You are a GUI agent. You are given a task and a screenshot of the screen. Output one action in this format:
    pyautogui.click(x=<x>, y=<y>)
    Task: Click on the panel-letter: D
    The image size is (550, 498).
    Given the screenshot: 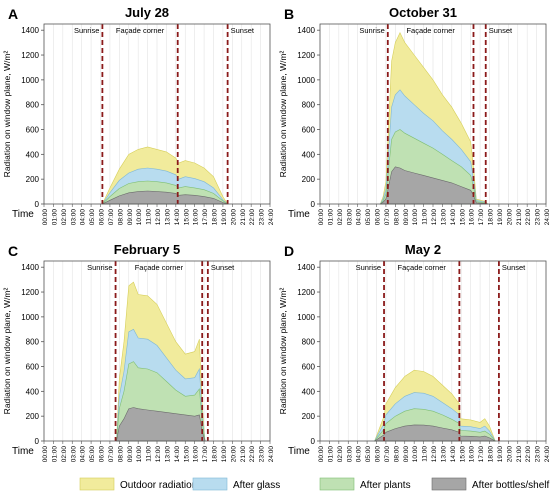 What is the action you would take?
    pyautogui.click(x=289, y=251)
    